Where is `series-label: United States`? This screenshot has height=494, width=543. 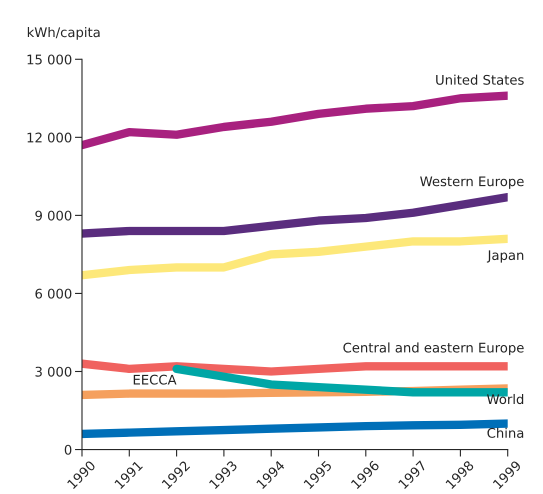 series-label: United States is located at coordinates (480, 79).